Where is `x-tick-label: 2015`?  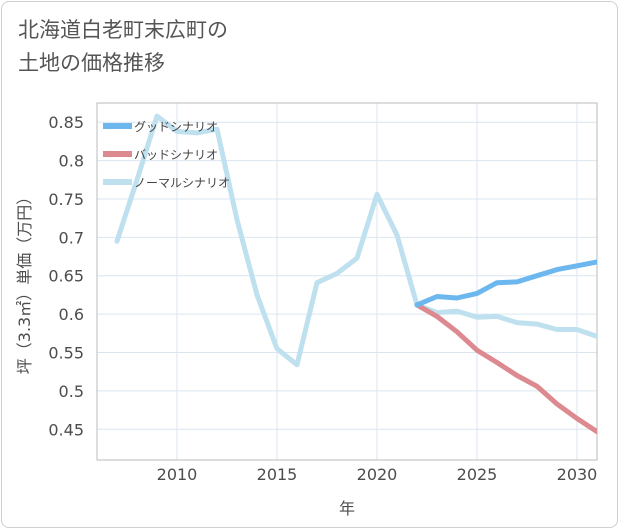
x-tick-label: 2015 is located at coordinates (277, 474).